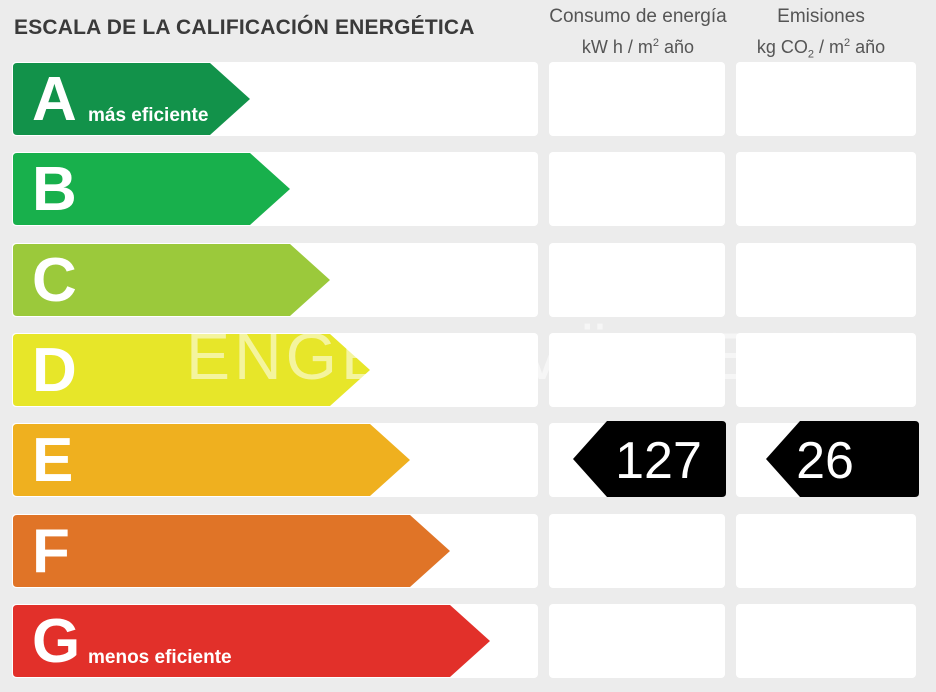 The height and width of the screenshot is (692, 936). I want to click on rating-letter: E, so click(53, 460).